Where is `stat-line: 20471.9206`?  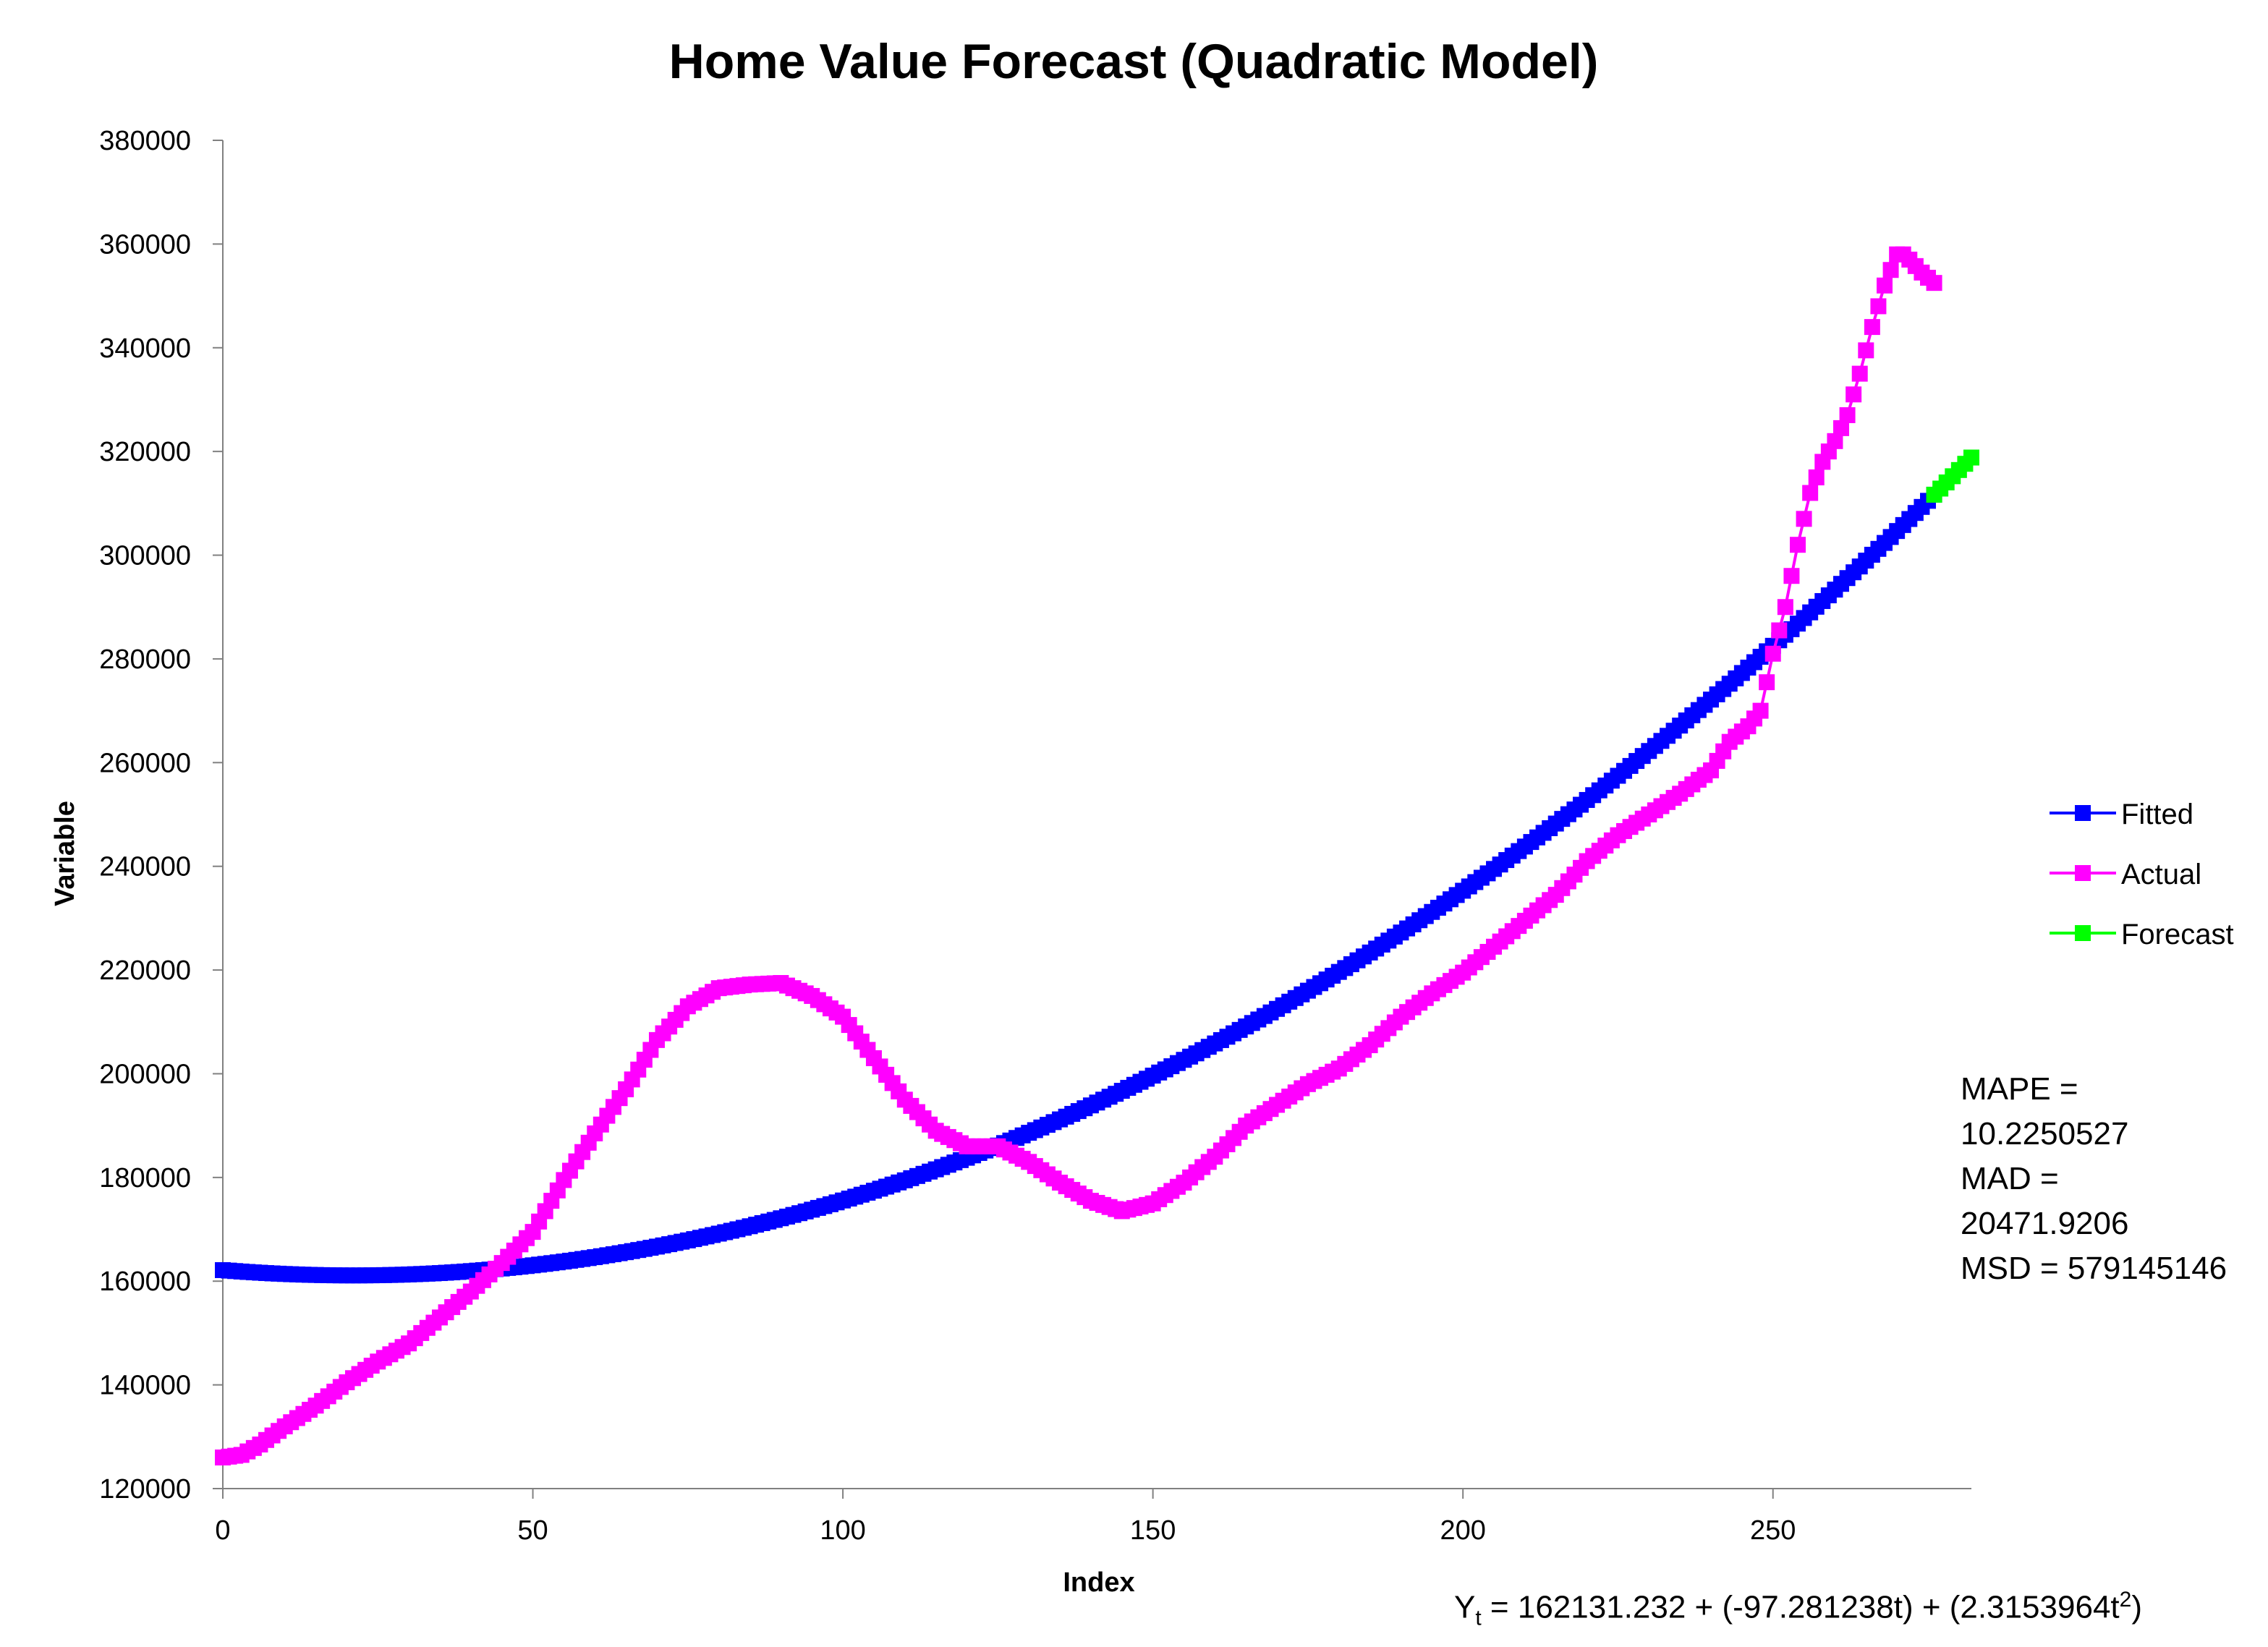
stat-line: 20471.9206 is located at coordinates (2045, 1223).